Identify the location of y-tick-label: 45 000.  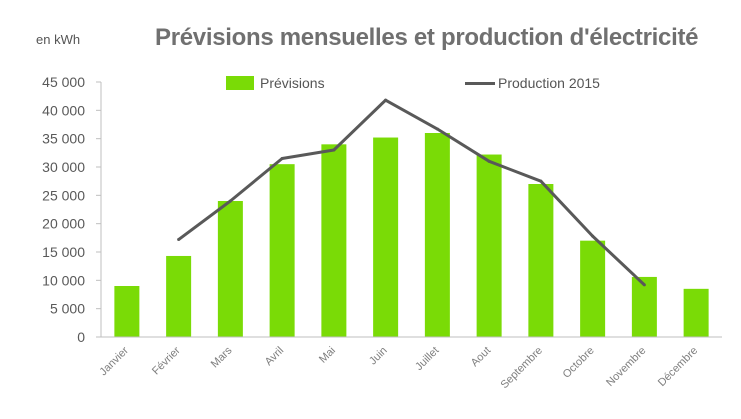
(63, 82).